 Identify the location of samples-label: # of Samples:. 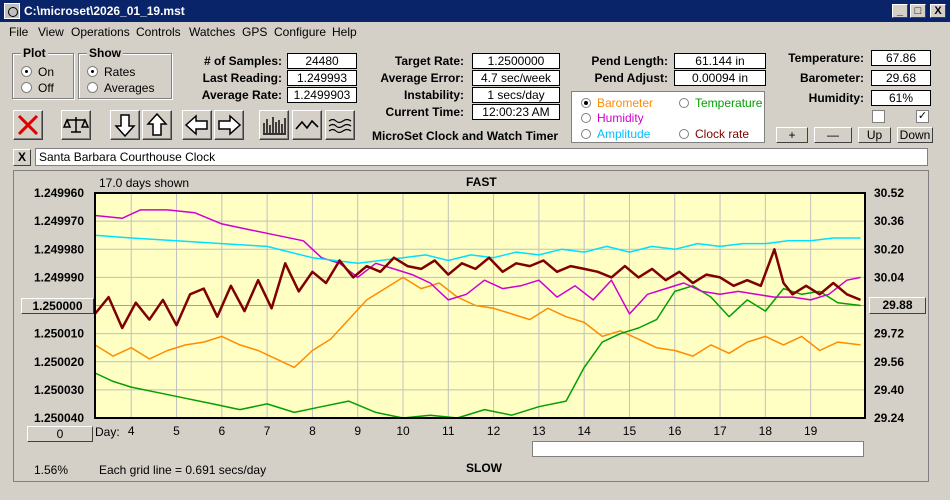
(242, 61).